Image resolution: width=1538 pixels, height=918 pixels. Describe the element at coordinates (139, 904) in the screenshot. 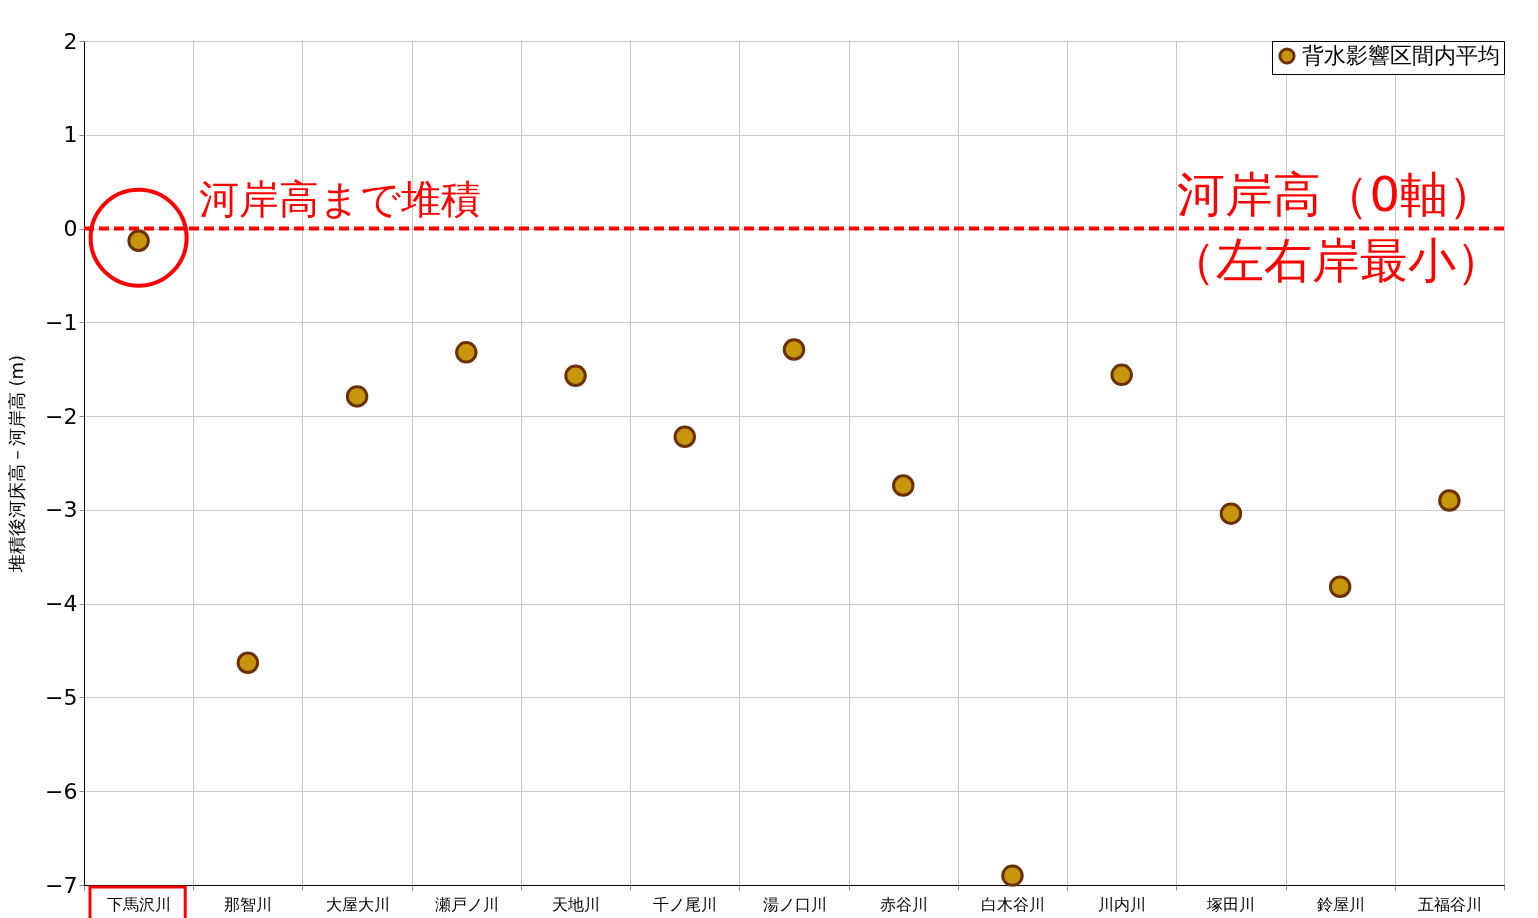

I see `x-tick-label: 下馬沢川` at that location.